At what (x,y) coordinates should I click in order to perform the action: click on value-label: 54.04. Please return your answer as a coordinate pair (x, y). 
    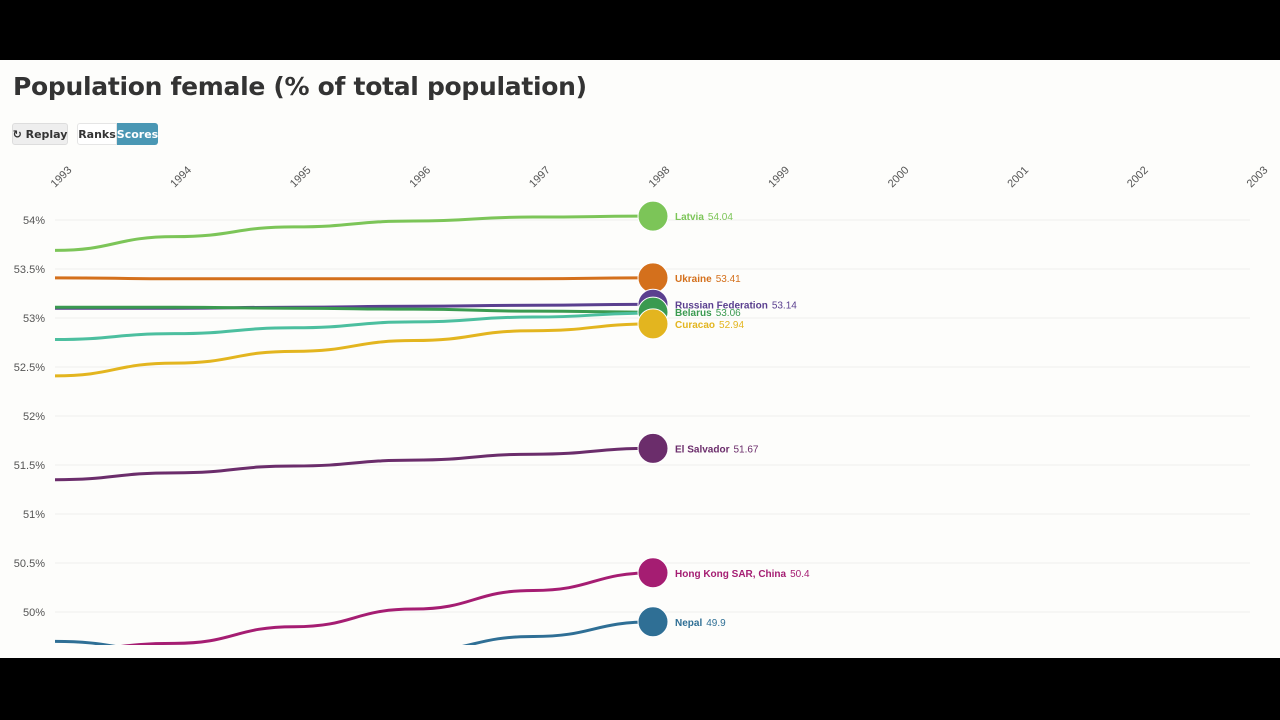
    Looking at the image, I should click on (720, 217).